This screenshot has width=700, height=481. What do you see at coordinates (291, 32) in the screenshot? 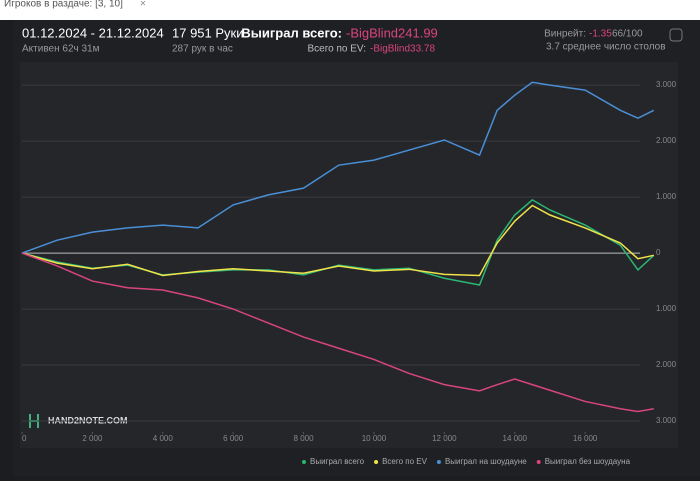
I see `won-label: Выиграл всего:` at bounding box center [291, 32].